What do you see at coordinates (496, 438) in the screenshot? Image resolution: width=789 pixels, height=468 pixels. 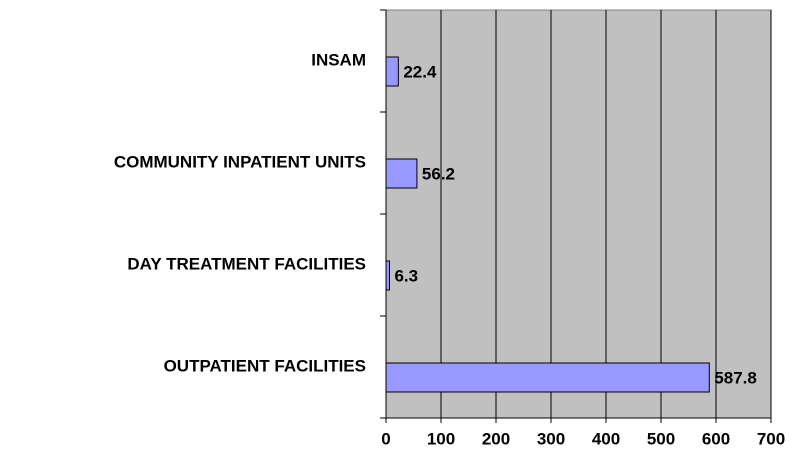 I see `x-tick-label: 200` at bounding box center [496, 438].